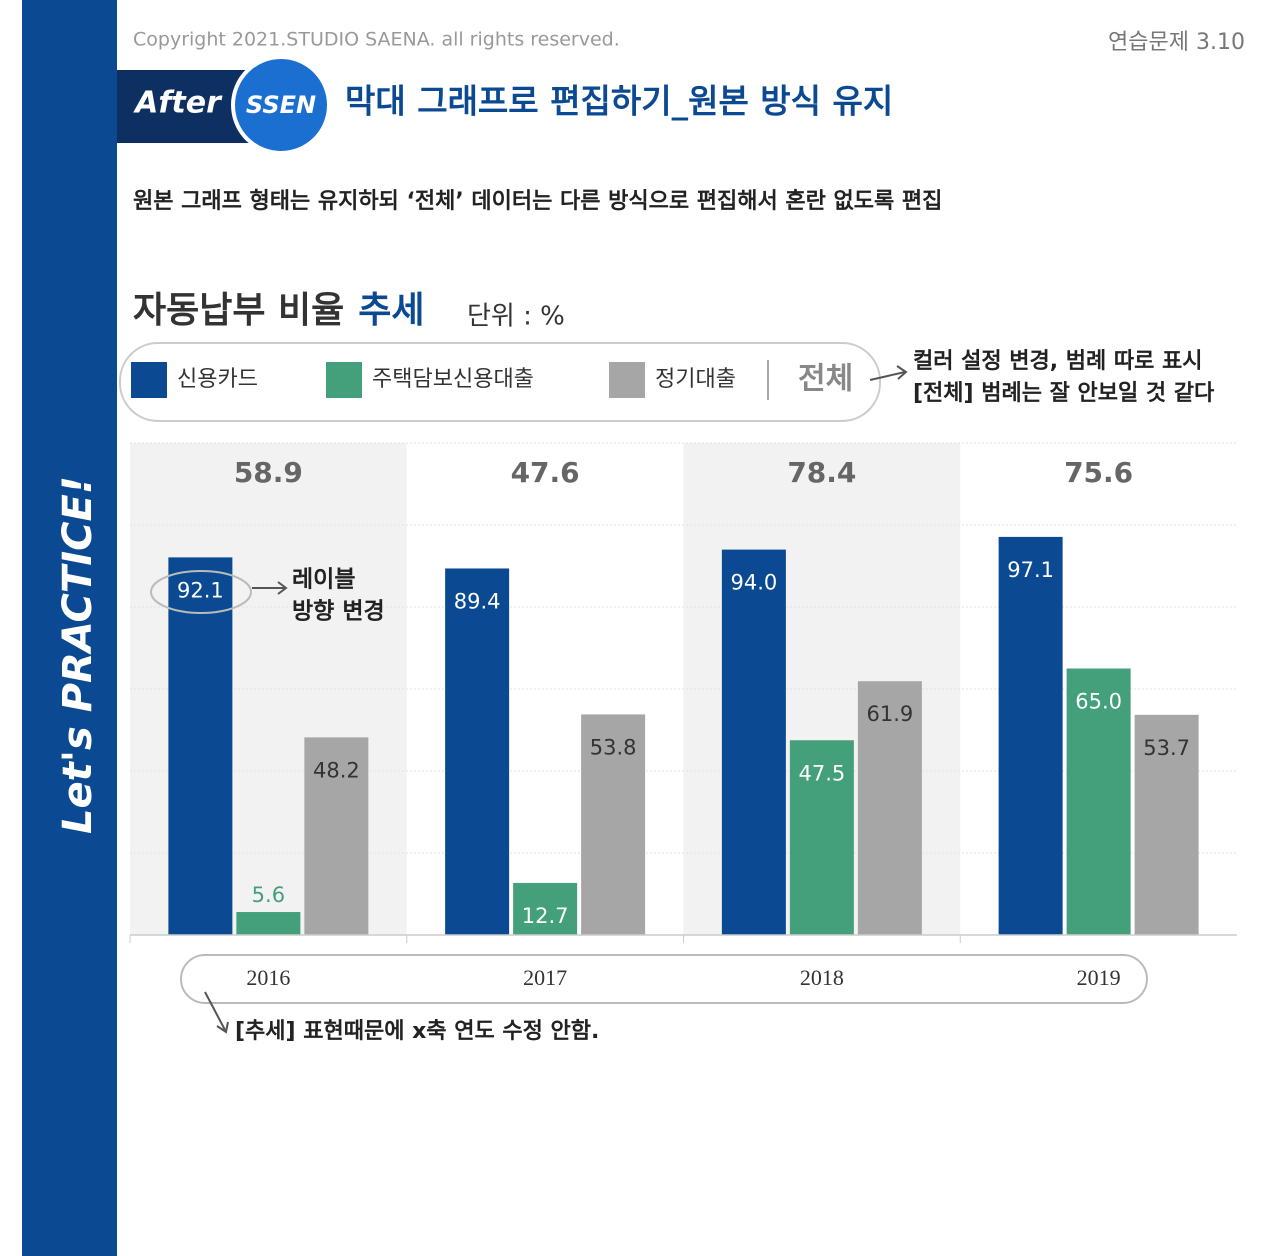  I want to click on chart-title: 자동납부 비율 추세, so click(279, 310).